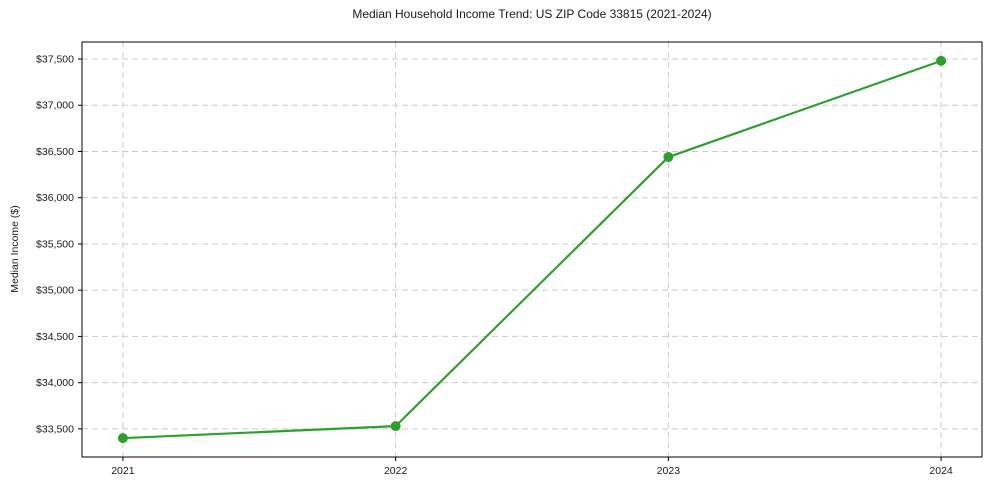 The image size is (989, 490). I want to click on x-tick-label: 2022, so click(396, 471).